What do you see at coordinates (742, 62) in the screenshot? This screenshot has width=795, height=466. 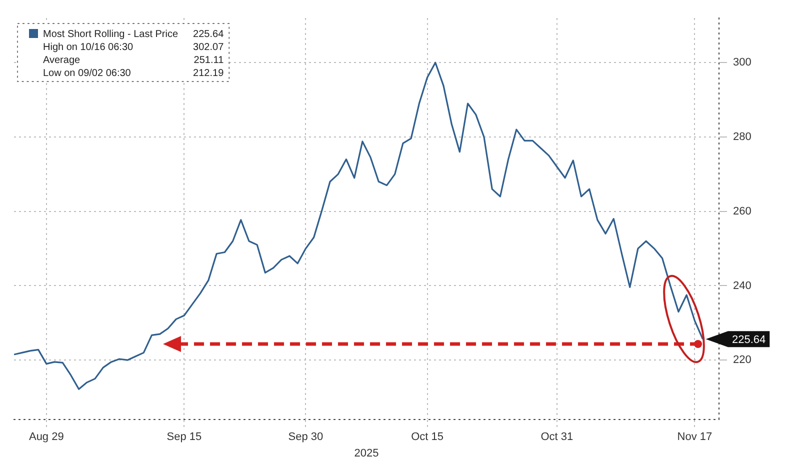 I see `y-tick-label: 300` at bounding box center [742, 62].